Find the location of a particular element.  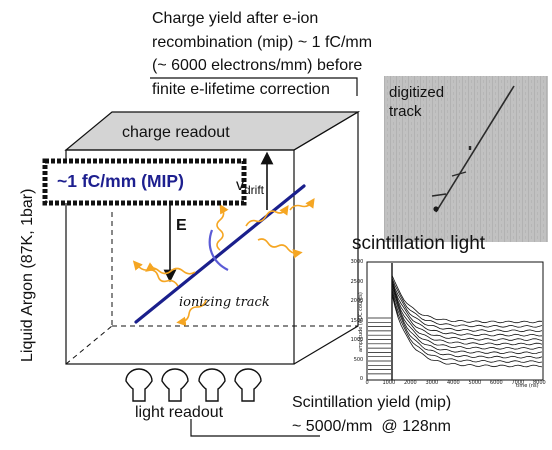

charge-readout-label: charge readout is located at coordinates (176, 132).